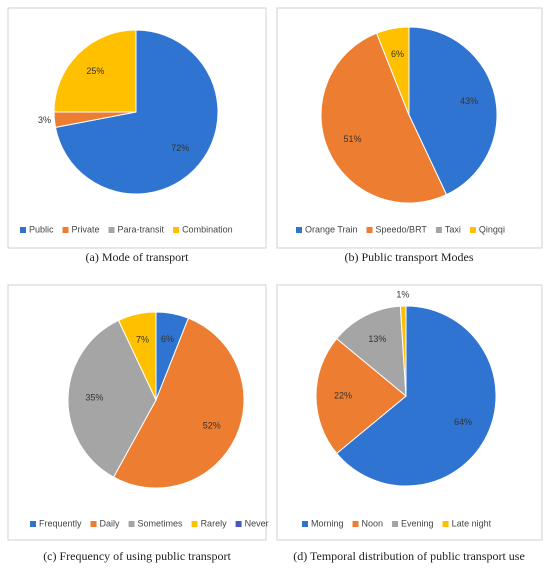 The height and width of the screenshot is (579, 550). Describe the element at coordinates (41, 229) in the screenshot. I see `legend-label: Public` at that location.